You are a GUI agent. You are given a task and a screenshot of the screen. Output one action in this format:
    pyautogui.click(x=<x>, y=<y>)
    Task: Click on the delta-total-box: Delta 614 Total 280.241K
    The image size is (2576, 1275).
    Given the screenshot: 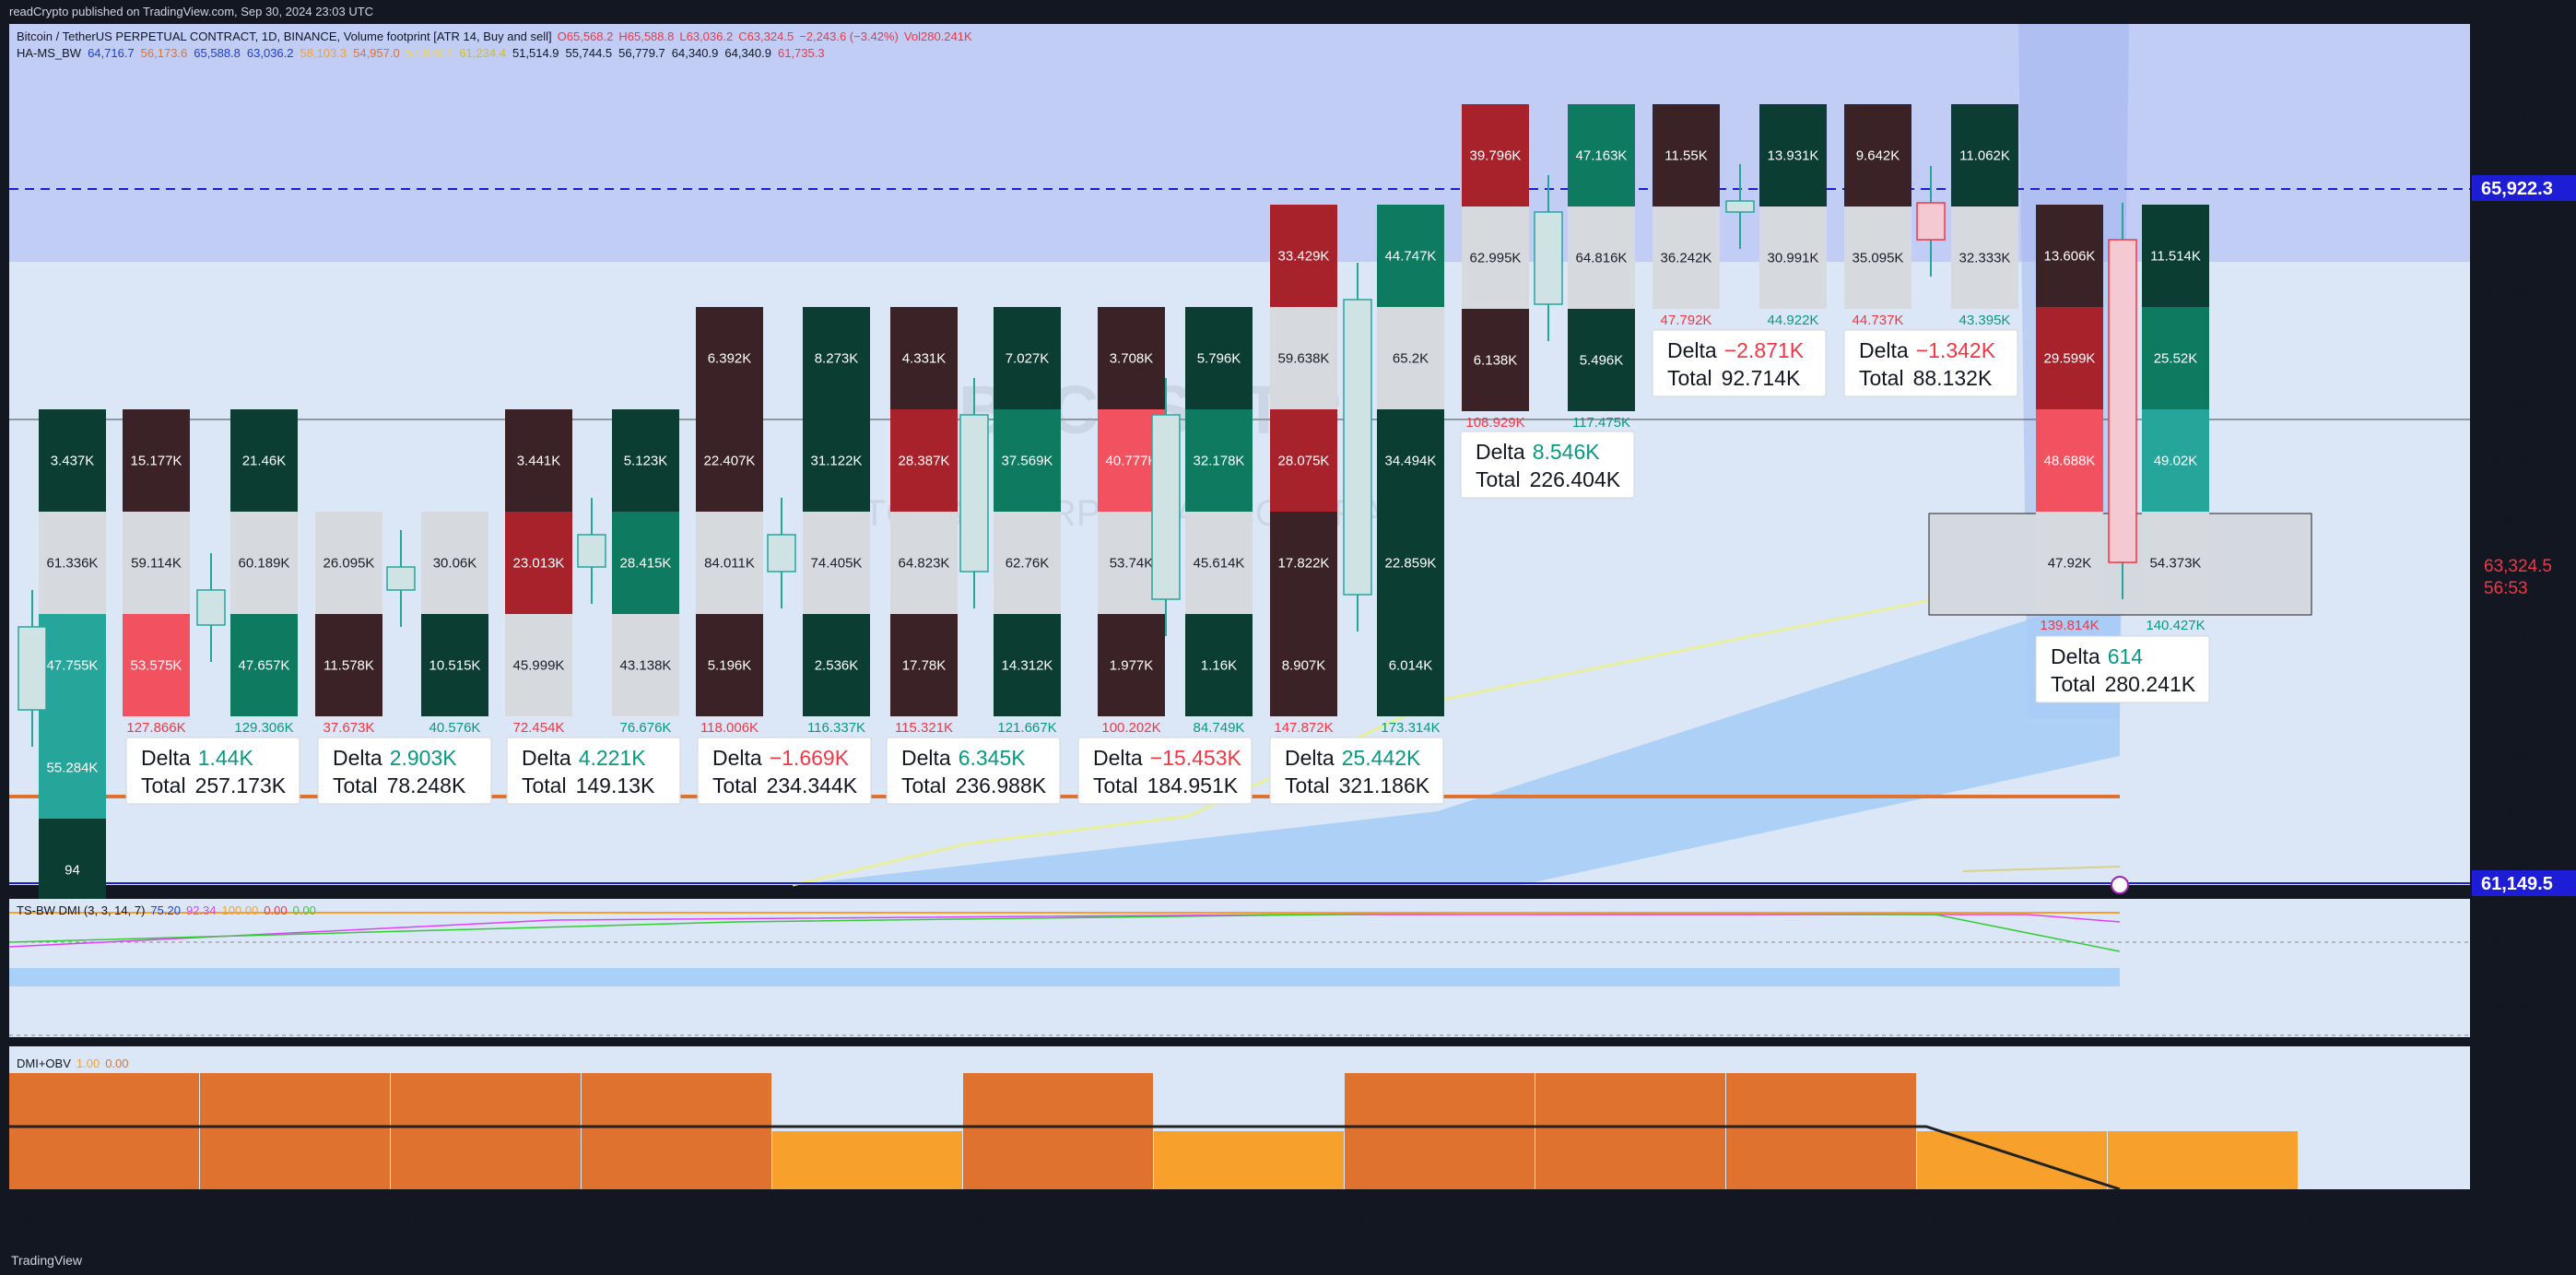 What is the action you would take?
    pyautogui.click(x=2122, y=669)
    